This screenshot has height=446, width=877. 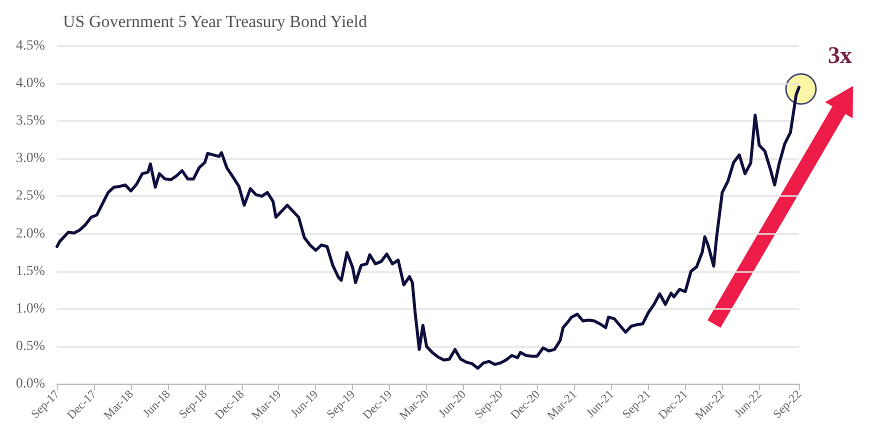 What do you see at coordinates (31, 84) in the screenshot?
I see `y-tick-label: 4.0%` at bounding box center [31, 84].